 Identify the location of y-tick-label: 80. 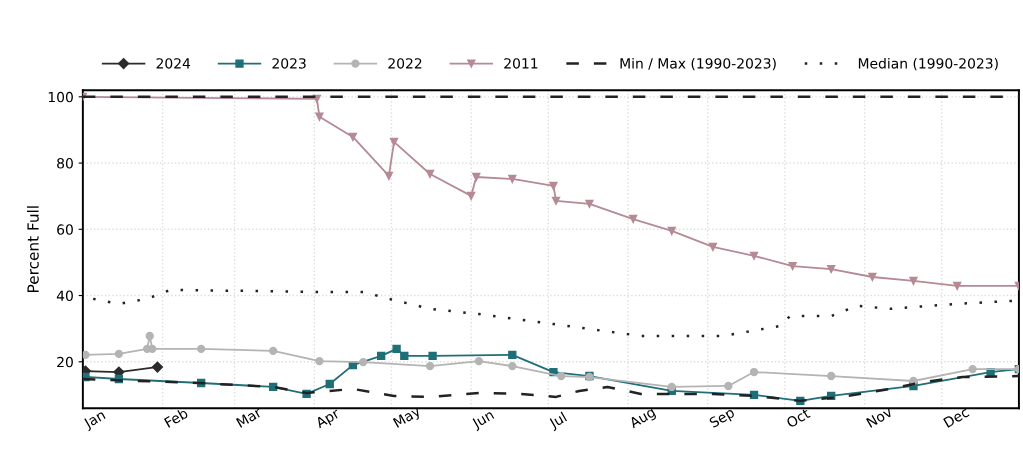
(65, 163).